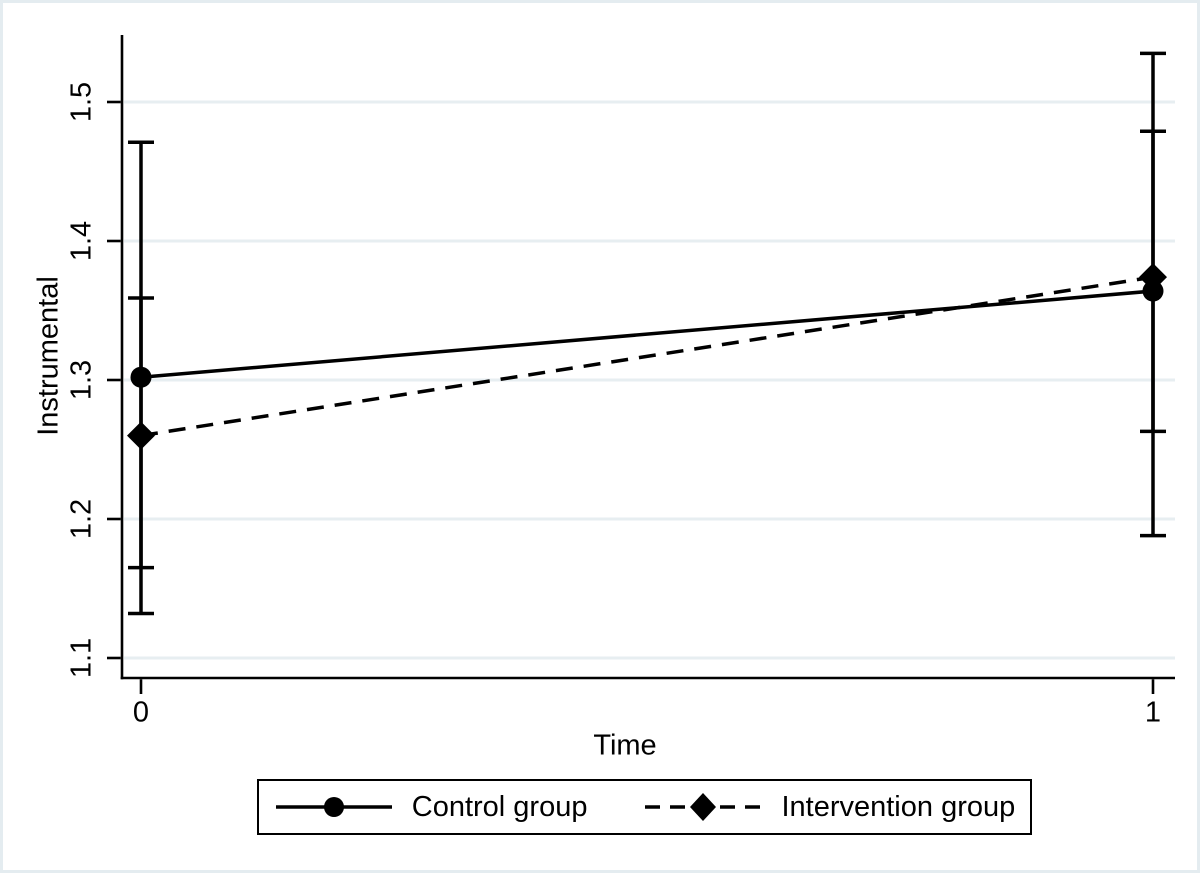  Describe the element at coordinates (81, 102) in the screenshot. I see `y-tick-label-1.5: 1.5` at that location.